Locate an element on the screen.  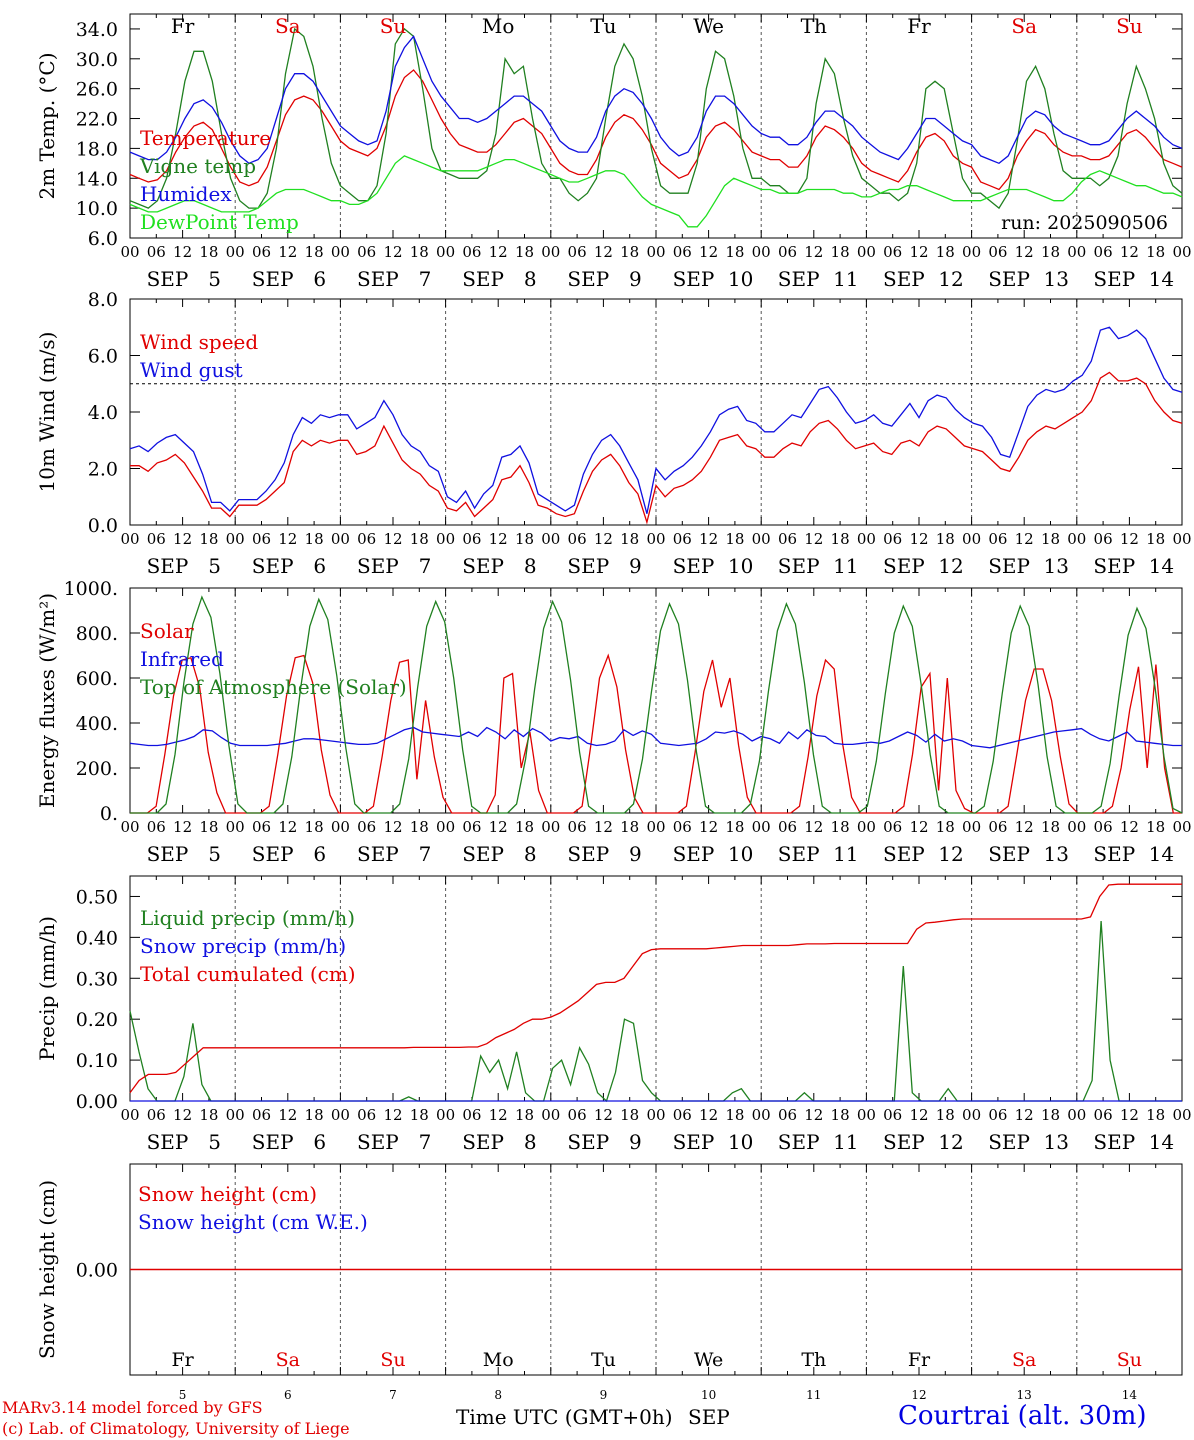
weekday-label: Sa is located at coordinates (288, 1360).